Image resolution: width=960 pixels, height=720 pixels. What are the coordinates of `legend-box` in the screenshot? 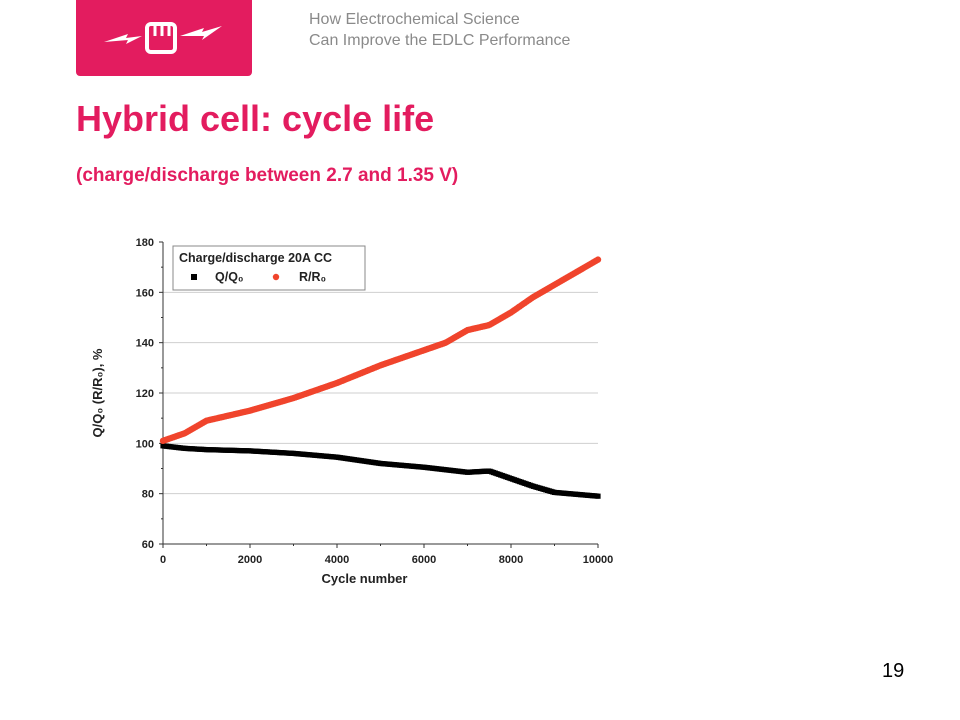 It's located at (269, 268).